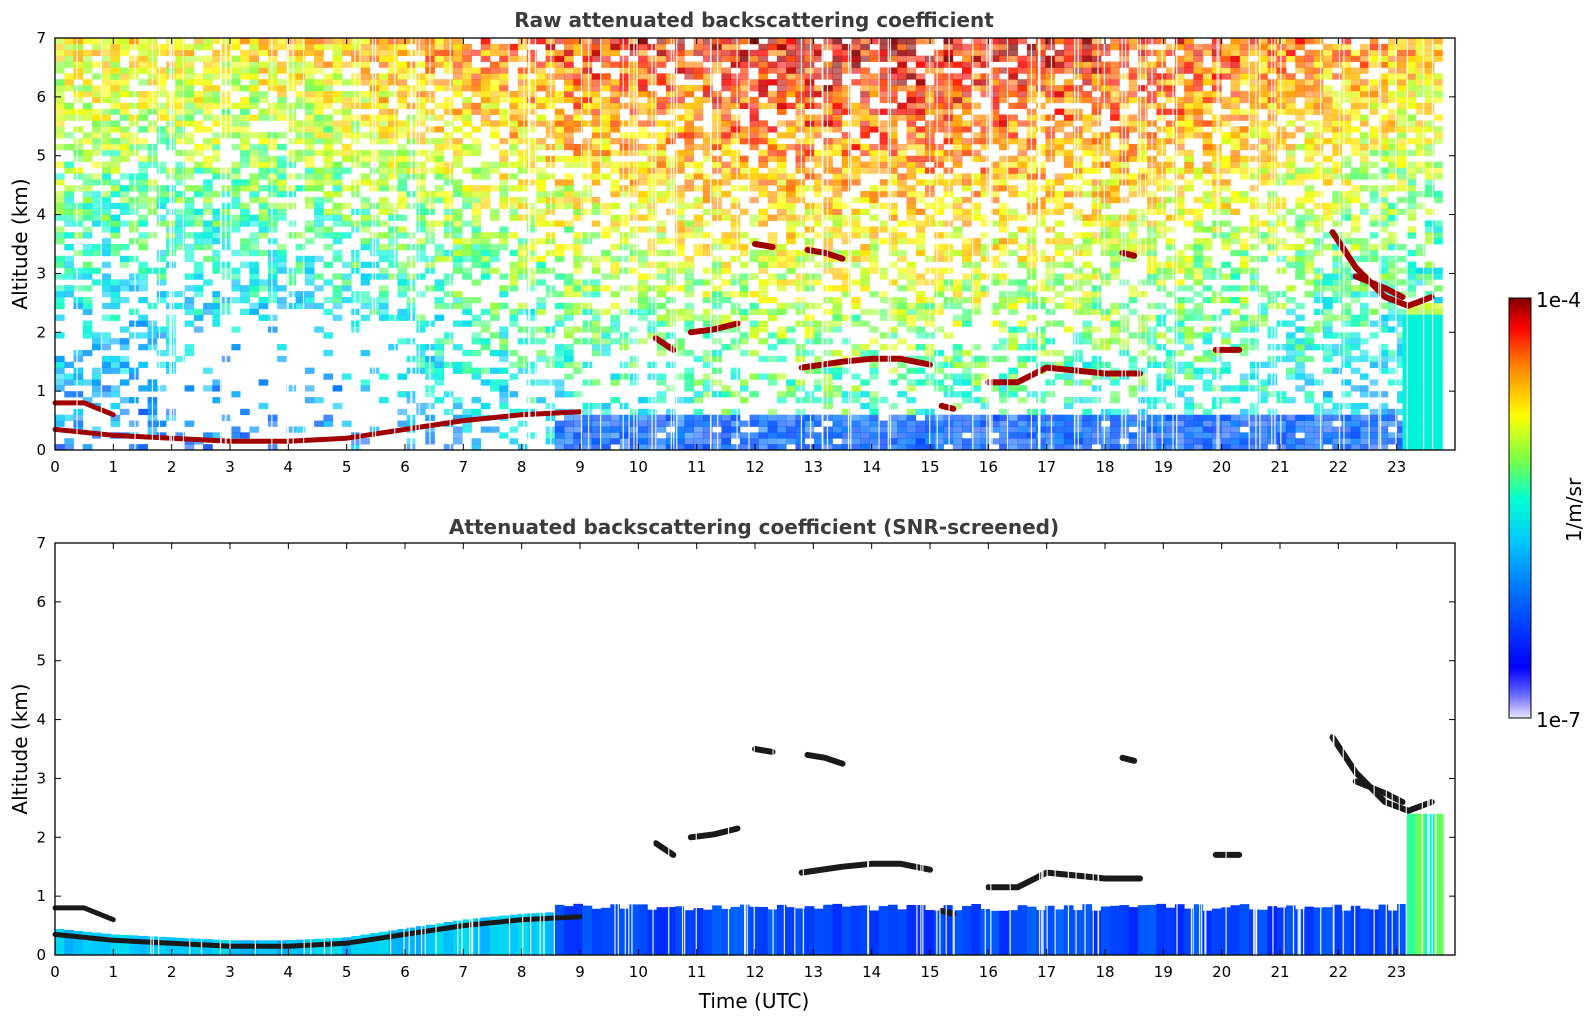 The image size is (1595, 1020). I want to click on x-axis-label: Time (UTC), so click(754, 1001).